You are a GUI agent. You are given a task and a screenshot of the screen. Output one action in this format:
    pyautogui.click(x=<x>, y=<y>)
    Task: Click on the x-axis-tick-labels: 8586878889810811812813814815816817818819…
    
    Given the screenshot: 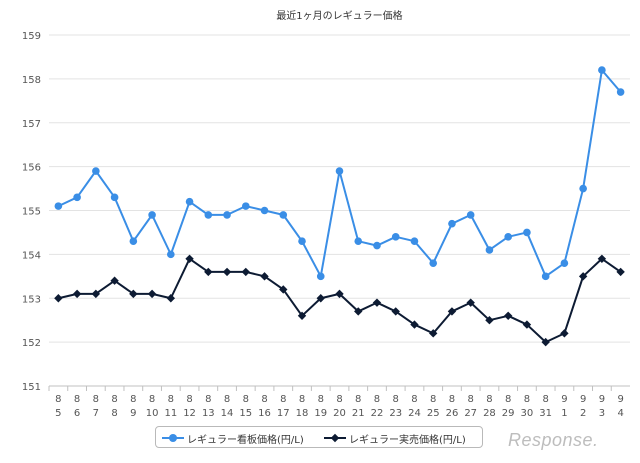 What is the action you would take?
    pyautogui.click(x=339, y=406)
    